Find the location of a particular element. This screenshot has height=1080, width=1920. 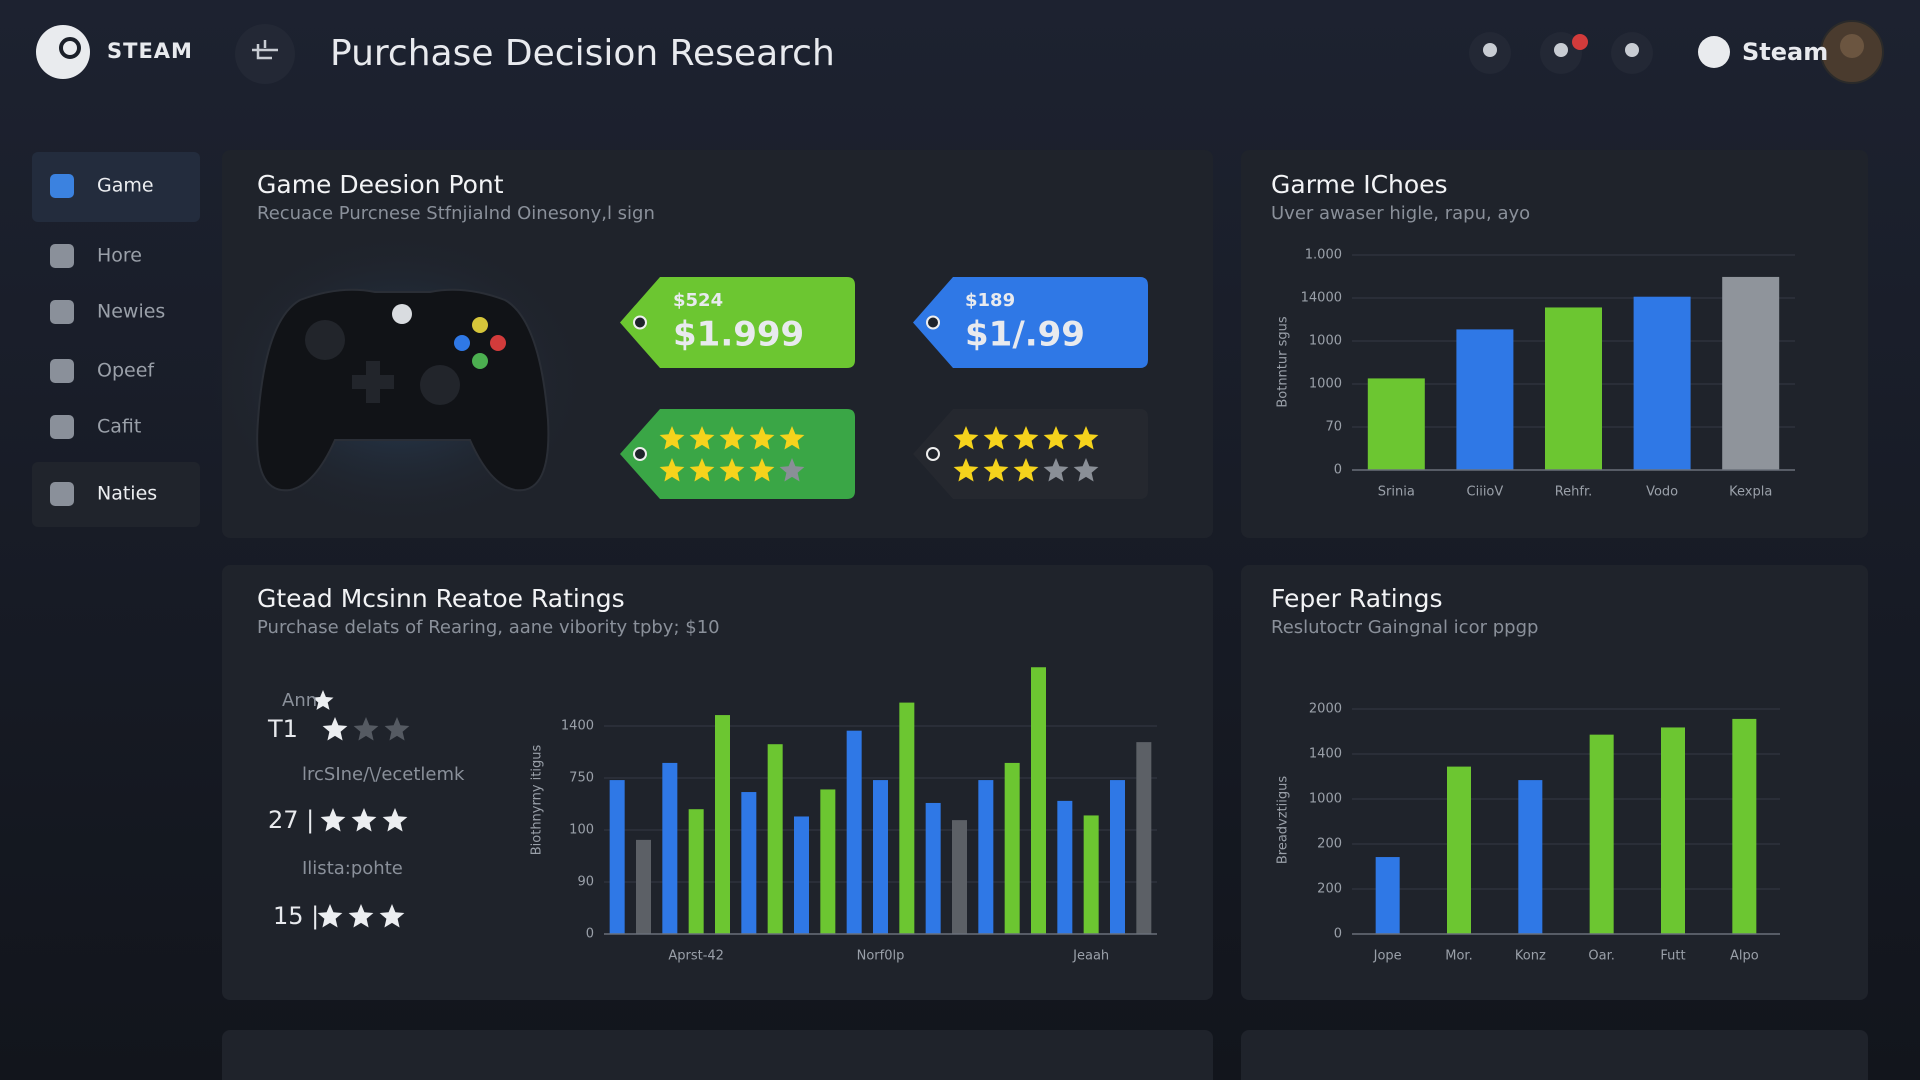

account-logo is located at coordinates (1714, 52).